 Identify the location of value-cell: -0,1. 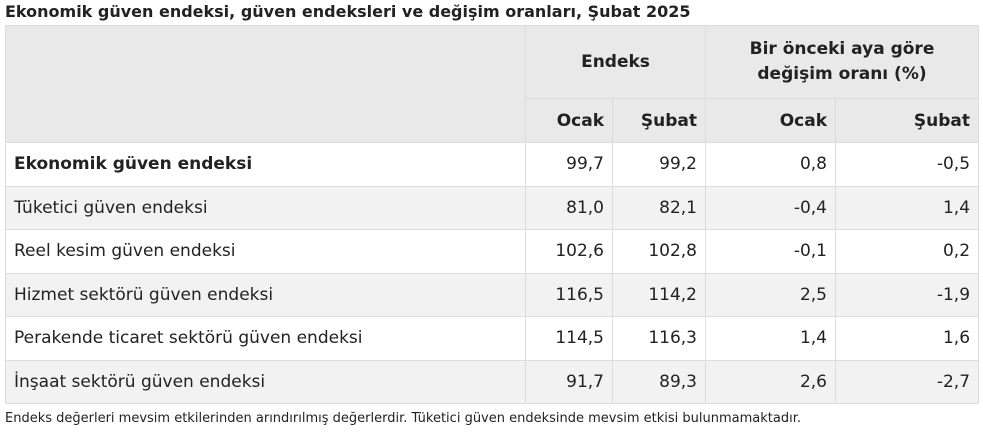
(770, 251).